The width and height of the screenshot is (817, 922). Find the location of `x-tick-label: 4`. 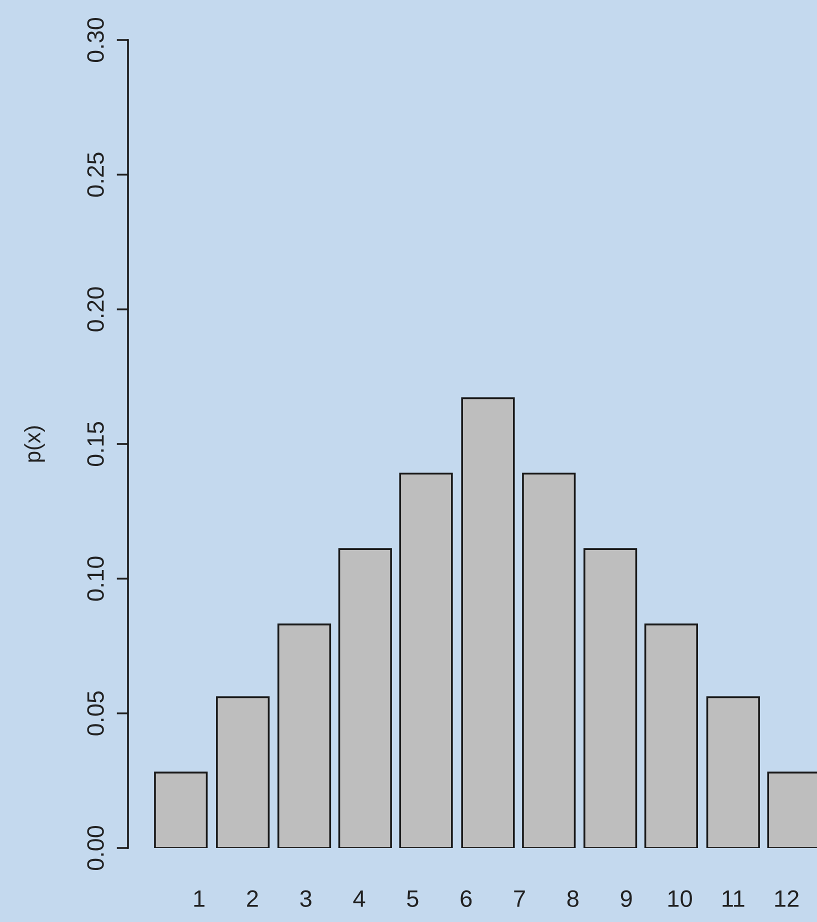

x-tick-label: 4 is located at coordinates (359, 898).